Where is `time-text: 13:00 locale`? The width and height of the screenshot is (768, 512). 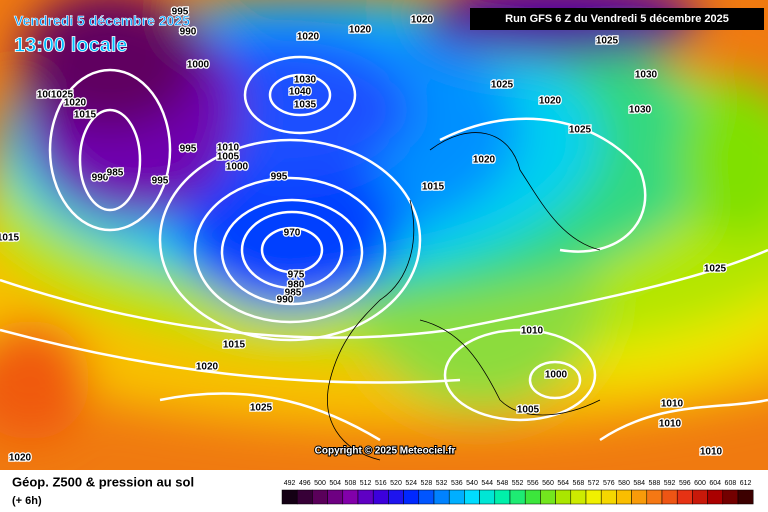
time-text: 13:00 locale is located at coordinates (70, 45).